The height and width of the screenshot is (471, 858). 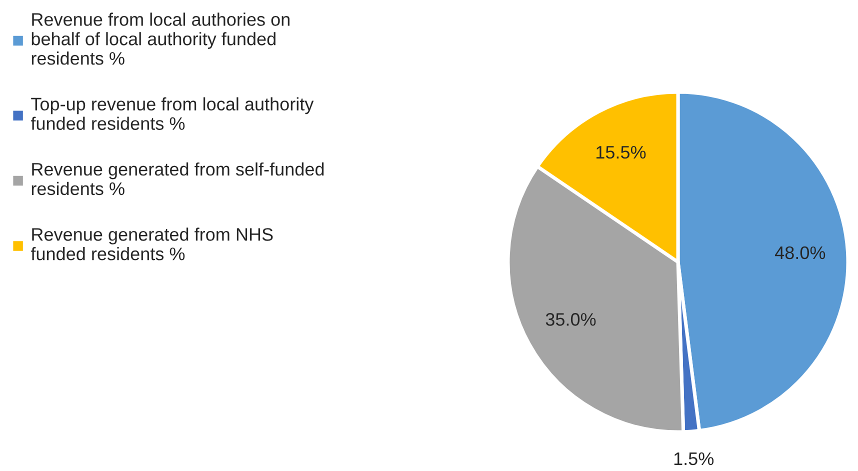 What do you see at coordinates (161, 38) in the screenshot?
I see `legend-label: Revenue from local authories on behalf of local authority funded residents %` at bounding box center [161, 38].